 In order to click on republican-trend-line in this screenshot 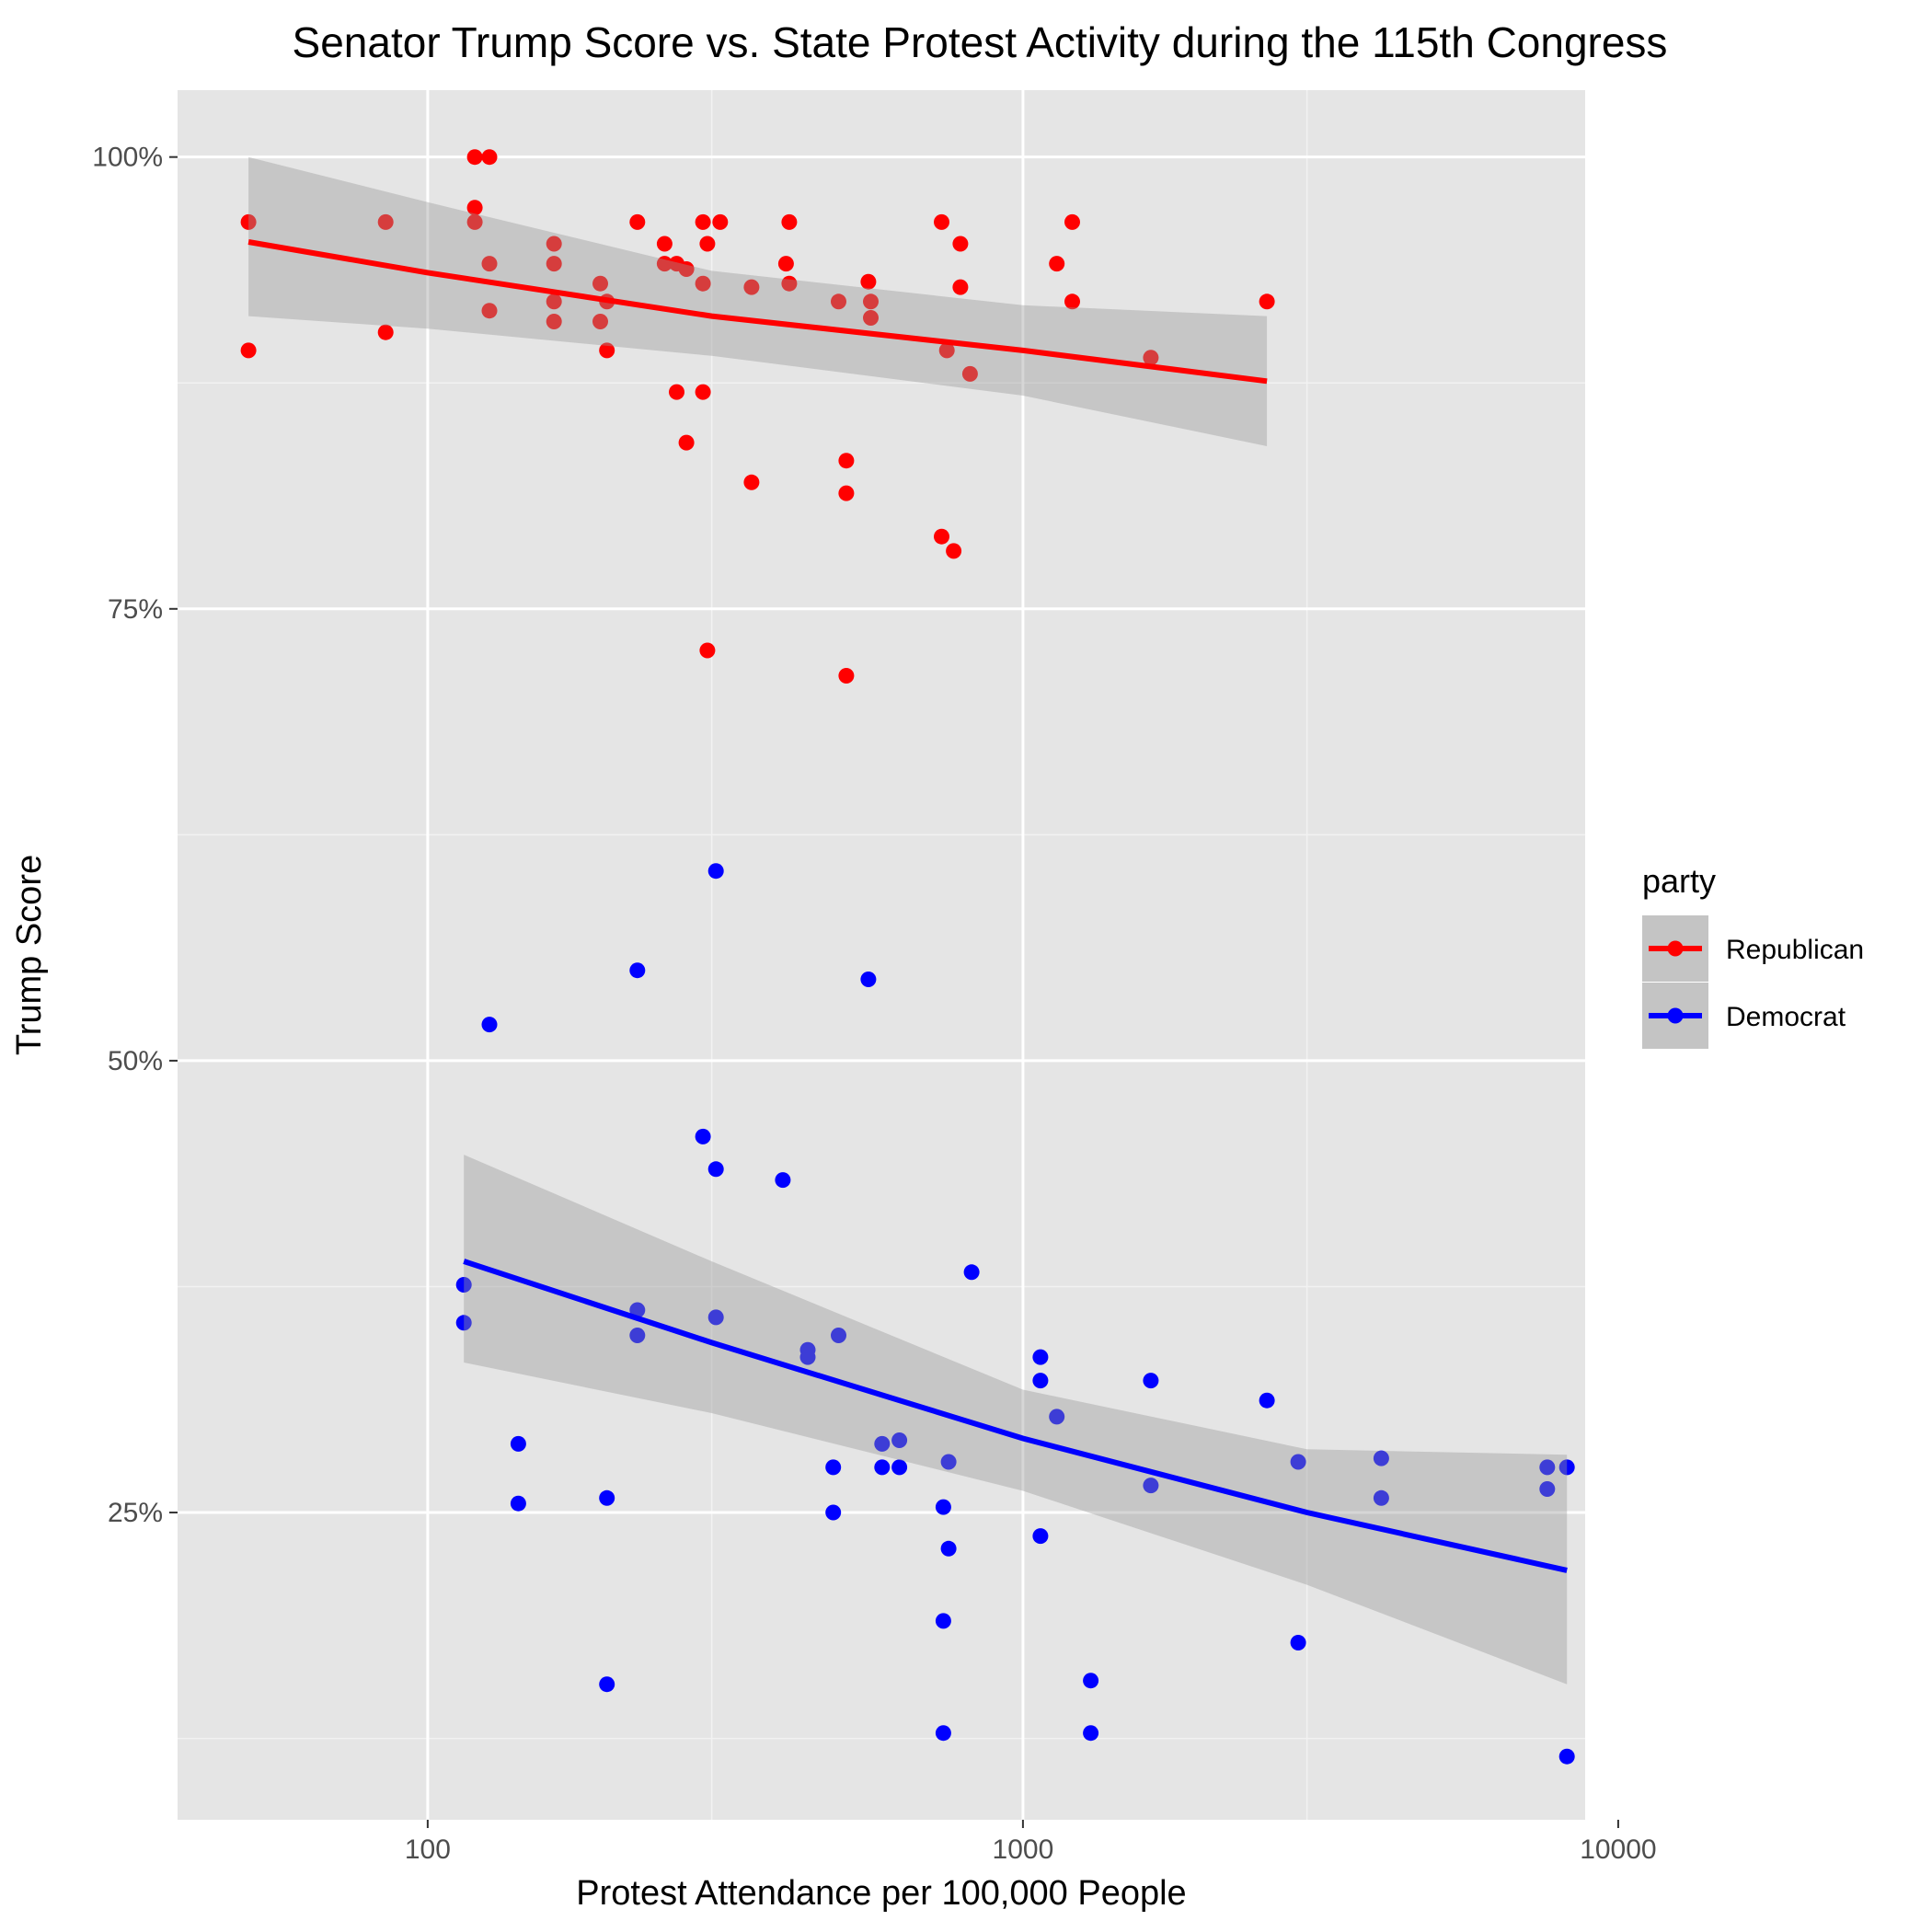, I will do `click(757, 312)`.